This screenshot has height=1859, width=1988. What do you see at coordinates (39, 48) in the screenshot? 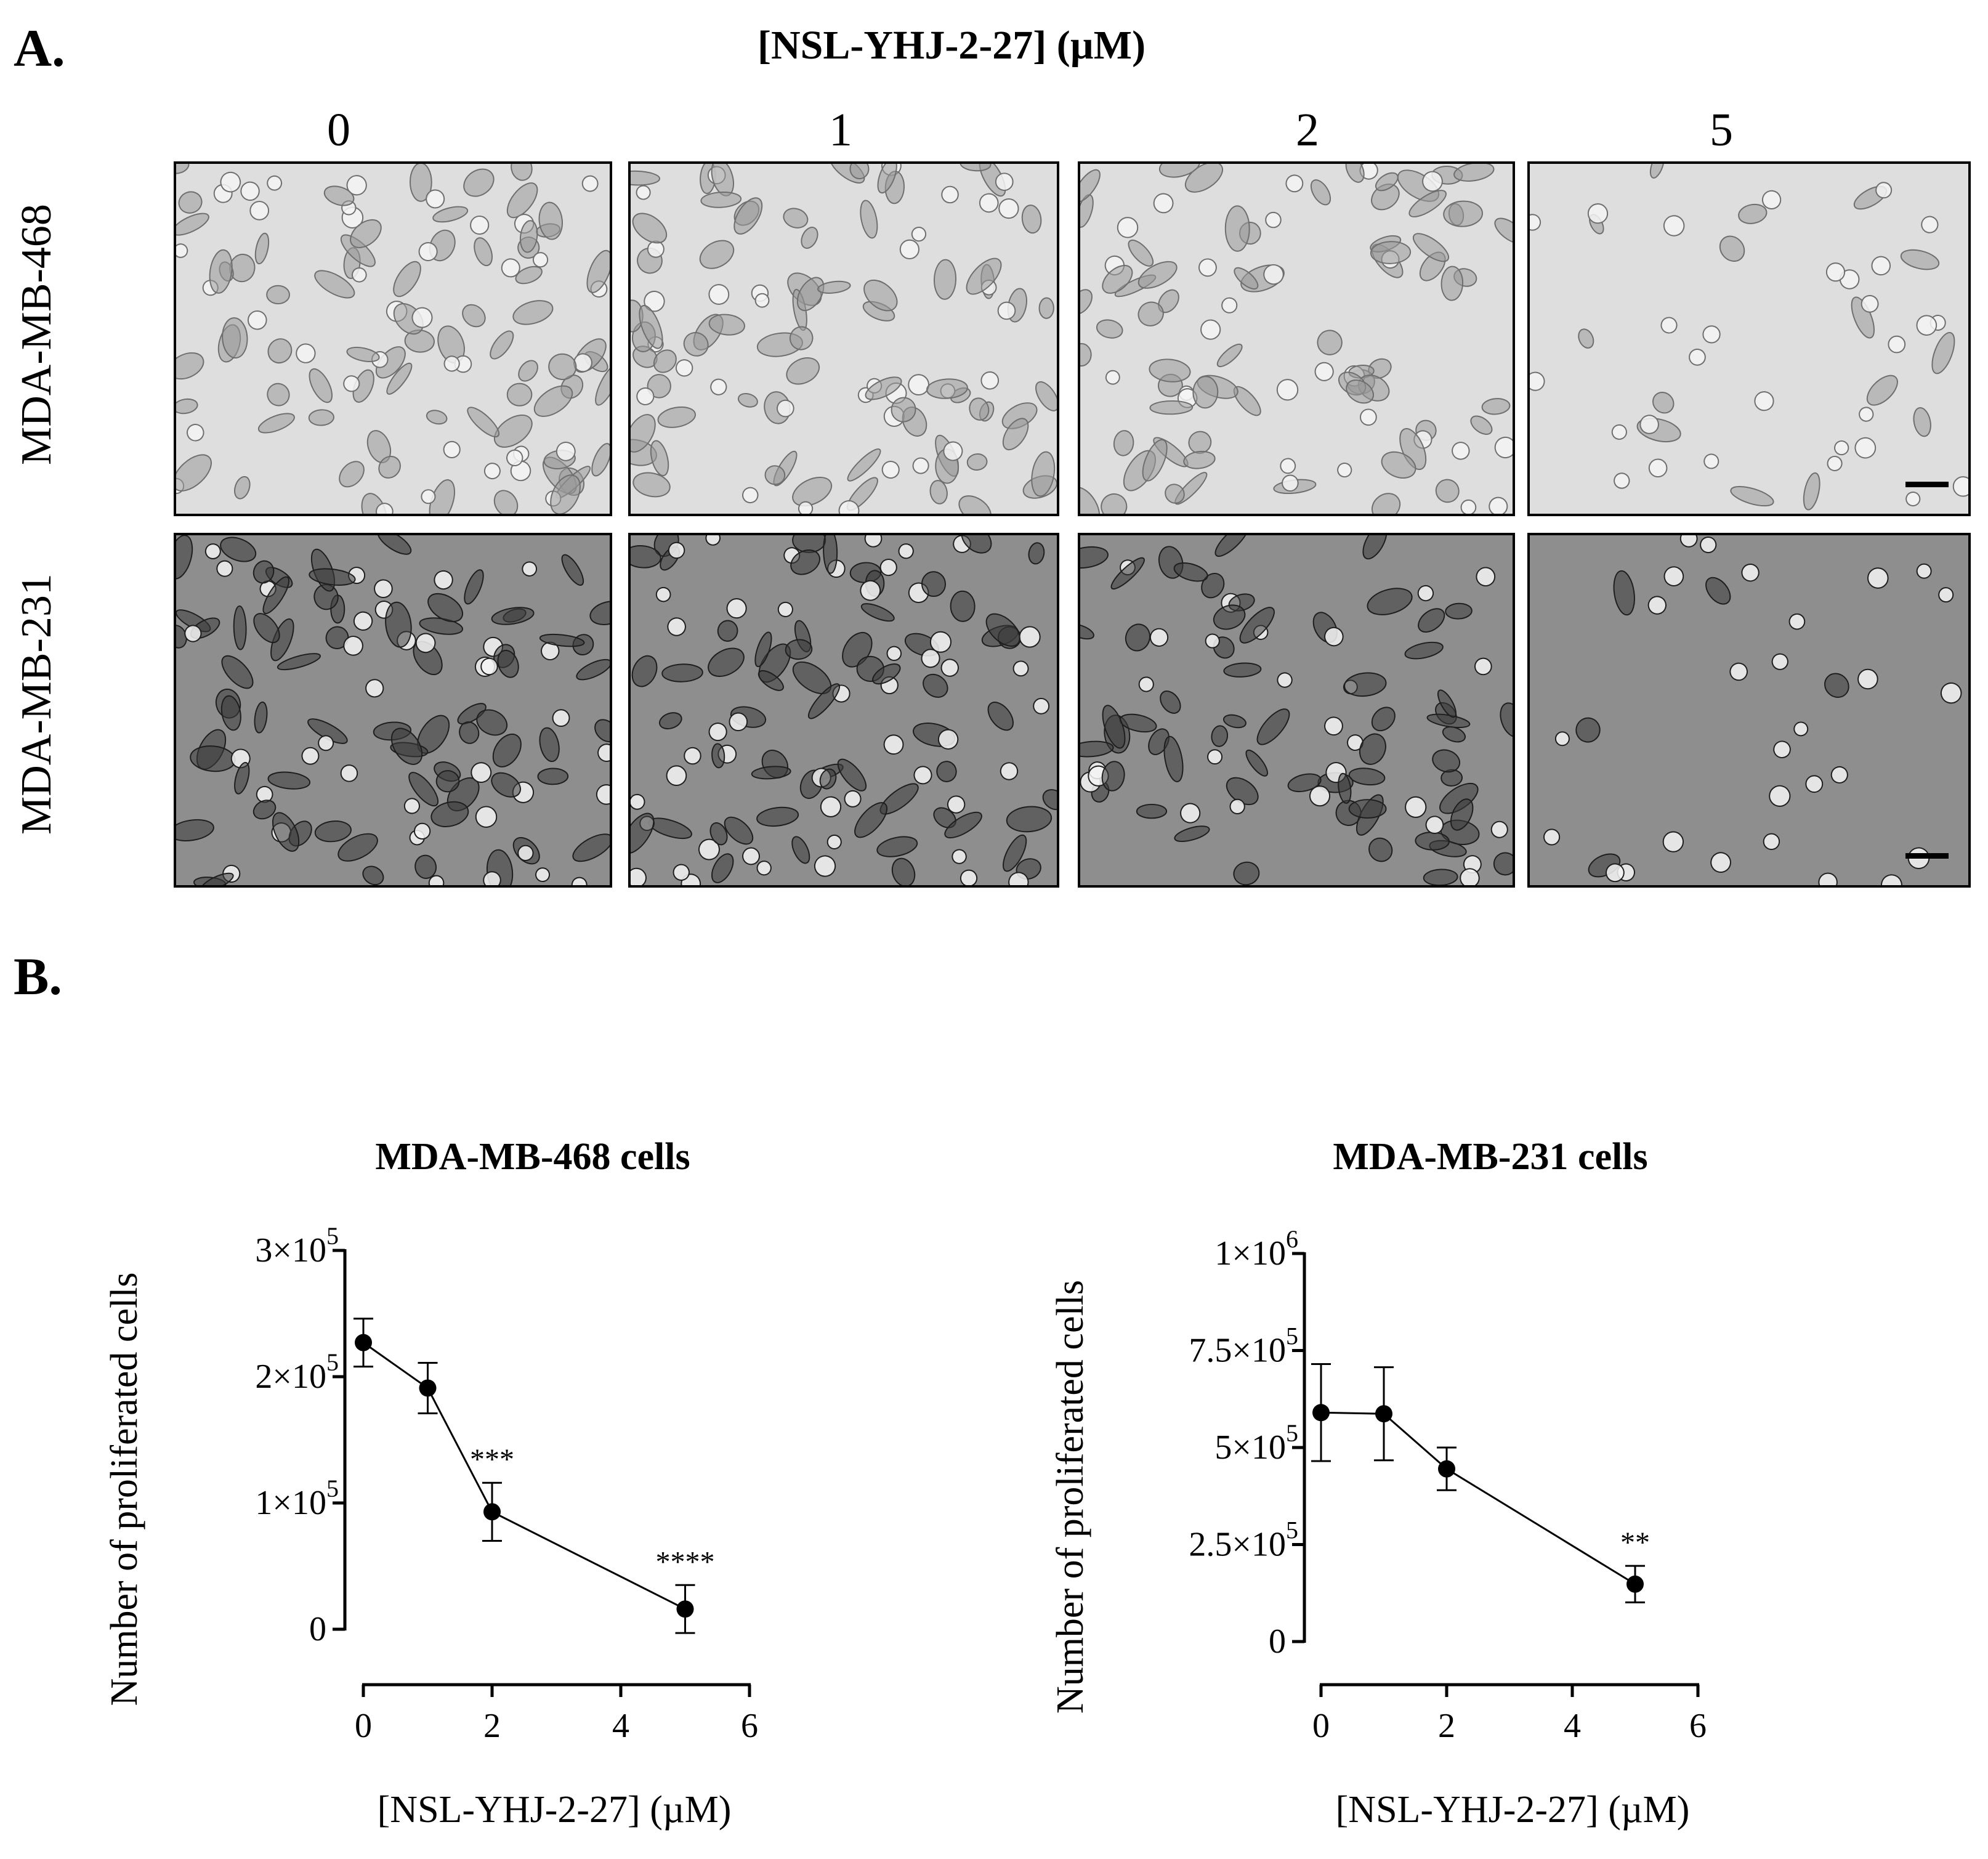
I see `panel-a-label: A.` at bounding box center [39, 48].